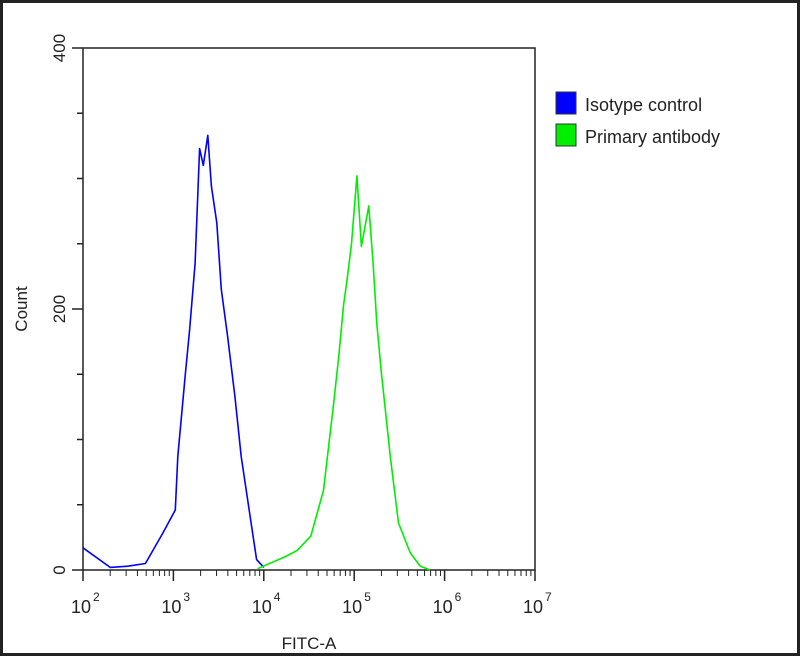  What do you see at coordinates (96, 597) in the screenshot?
I see `x-tick-exponent: 2` at bounding box center [96, 597].